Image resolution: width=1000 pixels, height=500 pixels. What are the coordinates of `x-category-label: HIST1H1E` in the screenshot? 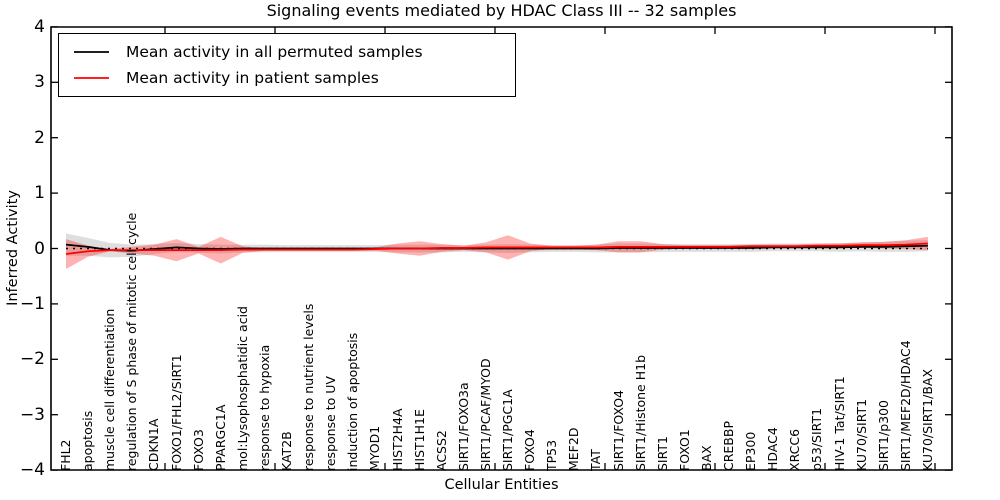 It's located at (419, 440).